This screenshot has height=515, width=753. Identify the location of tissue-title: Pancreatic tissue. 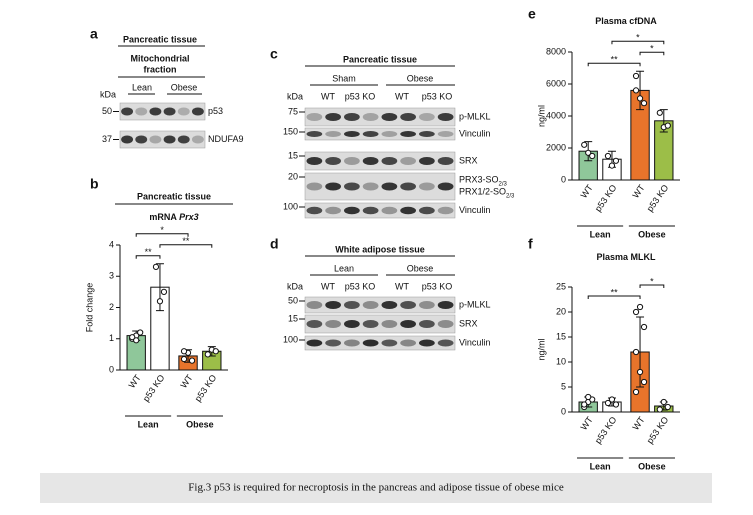
(160, 39).